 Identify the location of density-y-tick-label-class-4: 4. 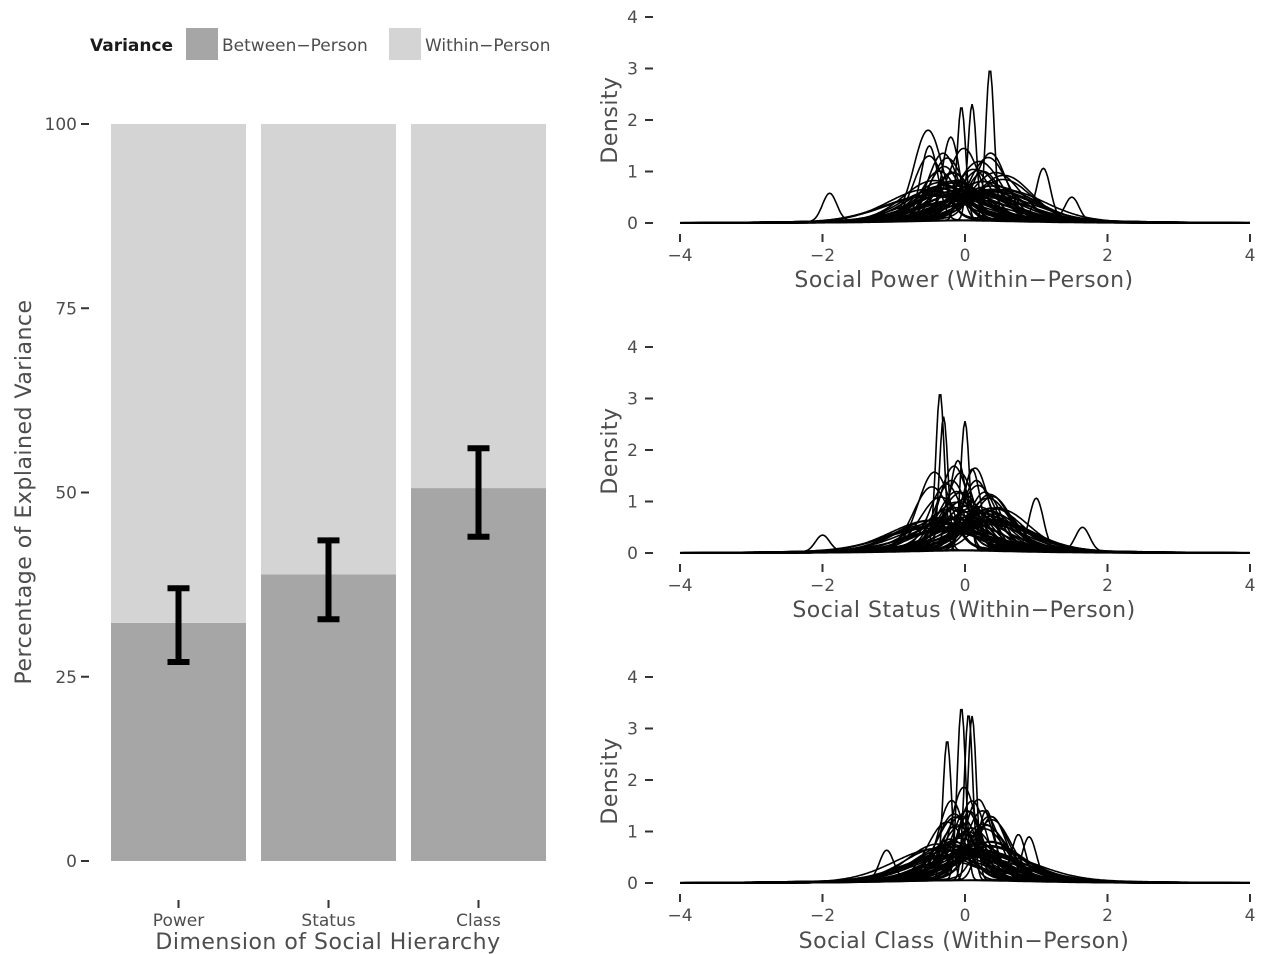
(632, 678).